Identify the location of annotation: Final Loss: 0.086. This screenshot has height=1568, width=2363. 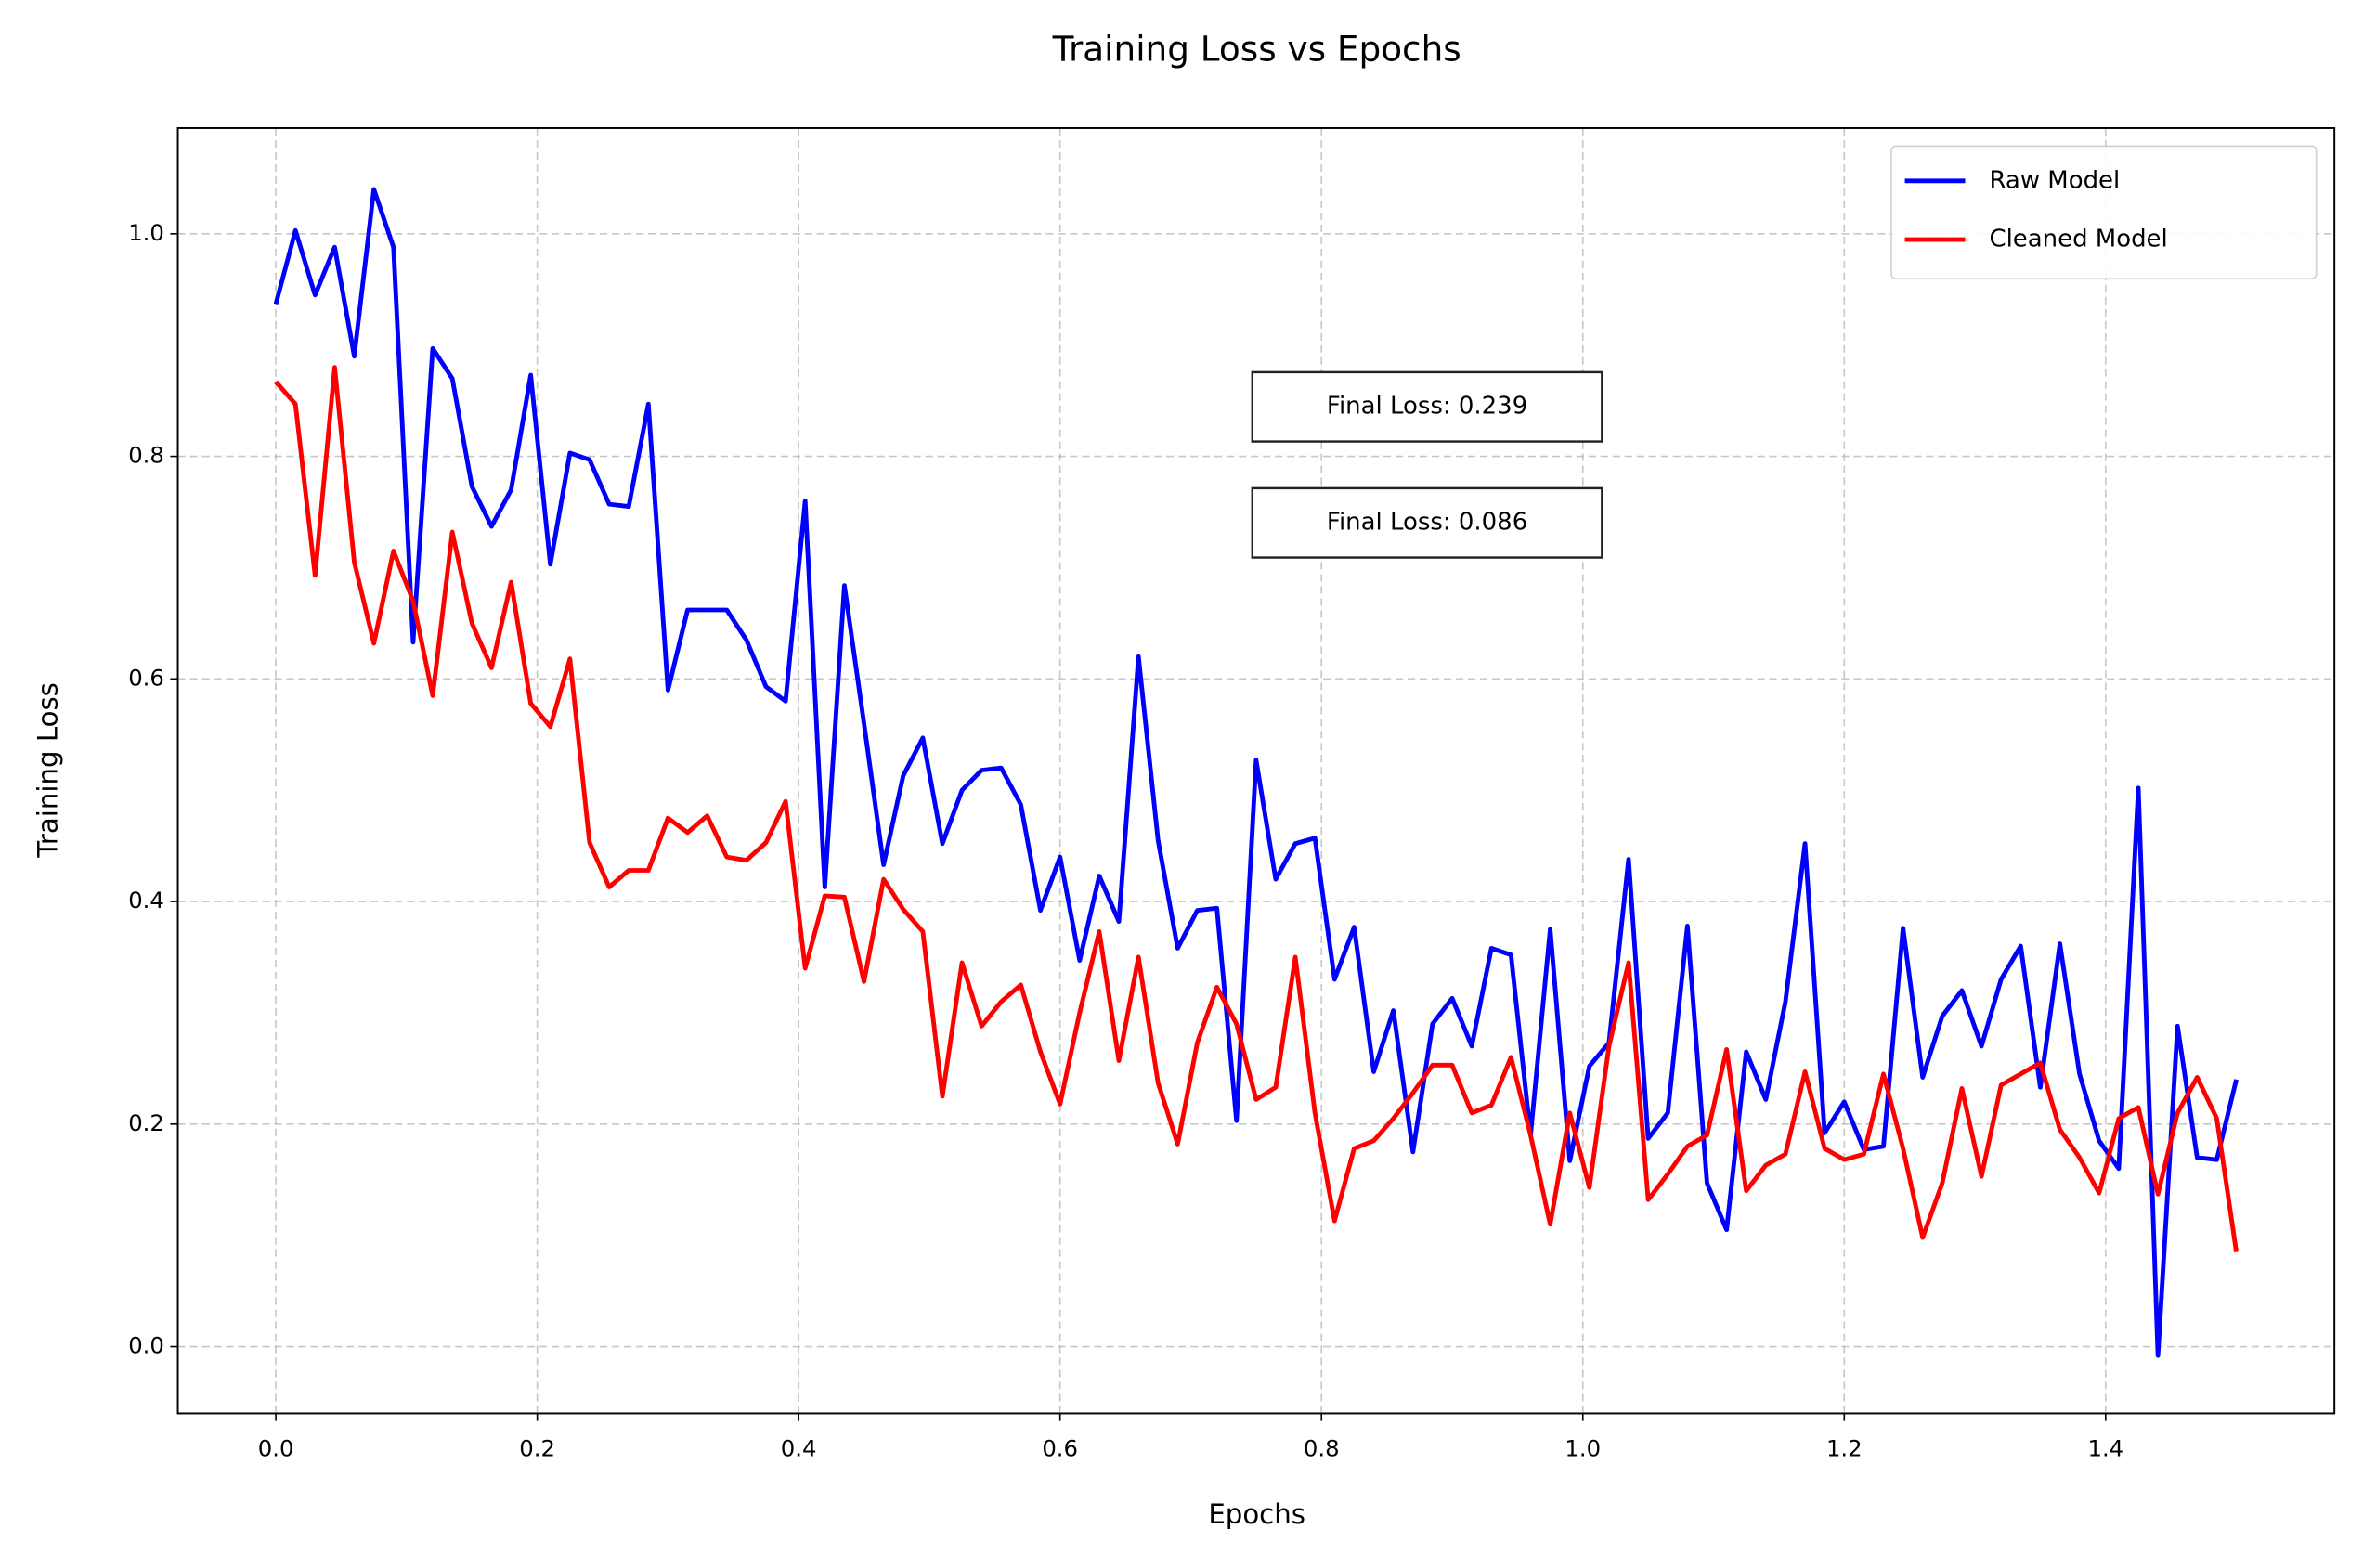
(1427, 523).